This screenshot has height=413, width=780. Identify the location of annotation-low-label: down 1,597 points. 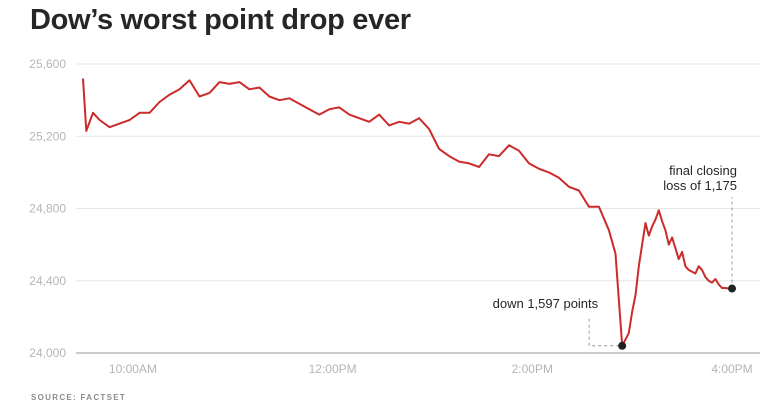
(546, 303).